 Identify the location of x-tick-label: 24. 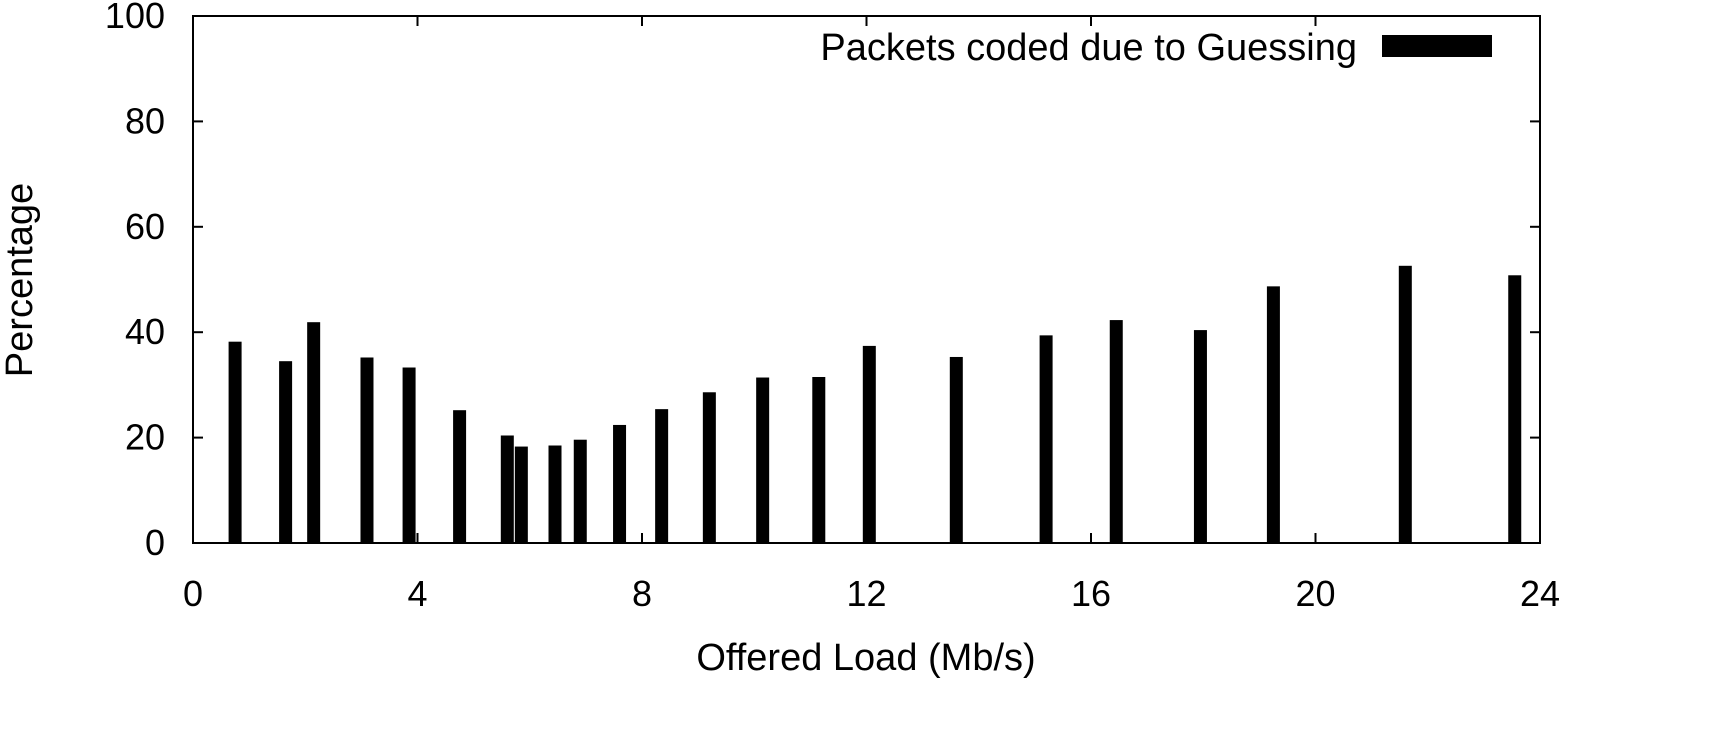
(1540, 593).